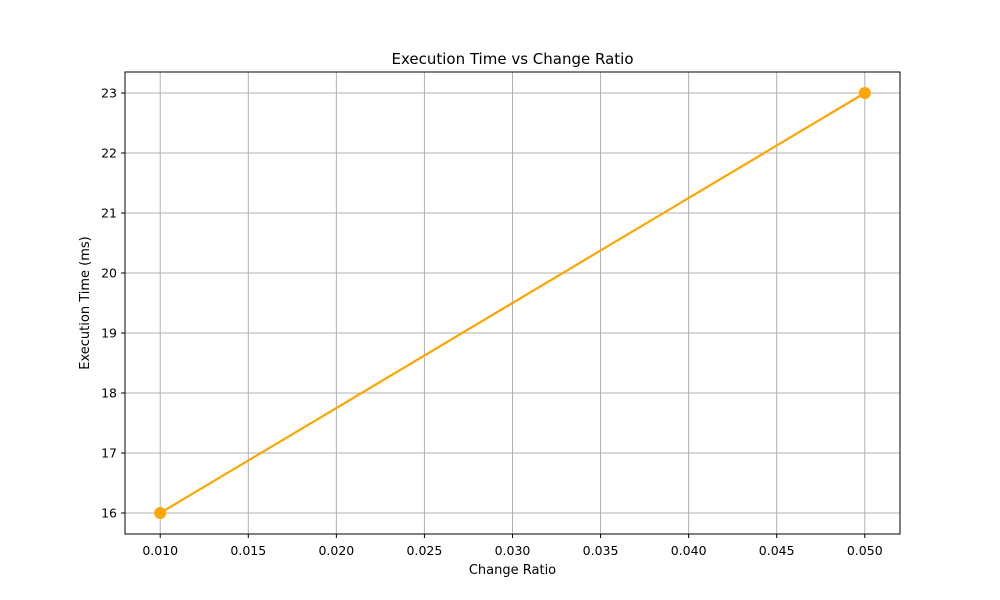 The image size is (1000, 600). I want to click on x-tick-label: 0.035, so click(601, 550).